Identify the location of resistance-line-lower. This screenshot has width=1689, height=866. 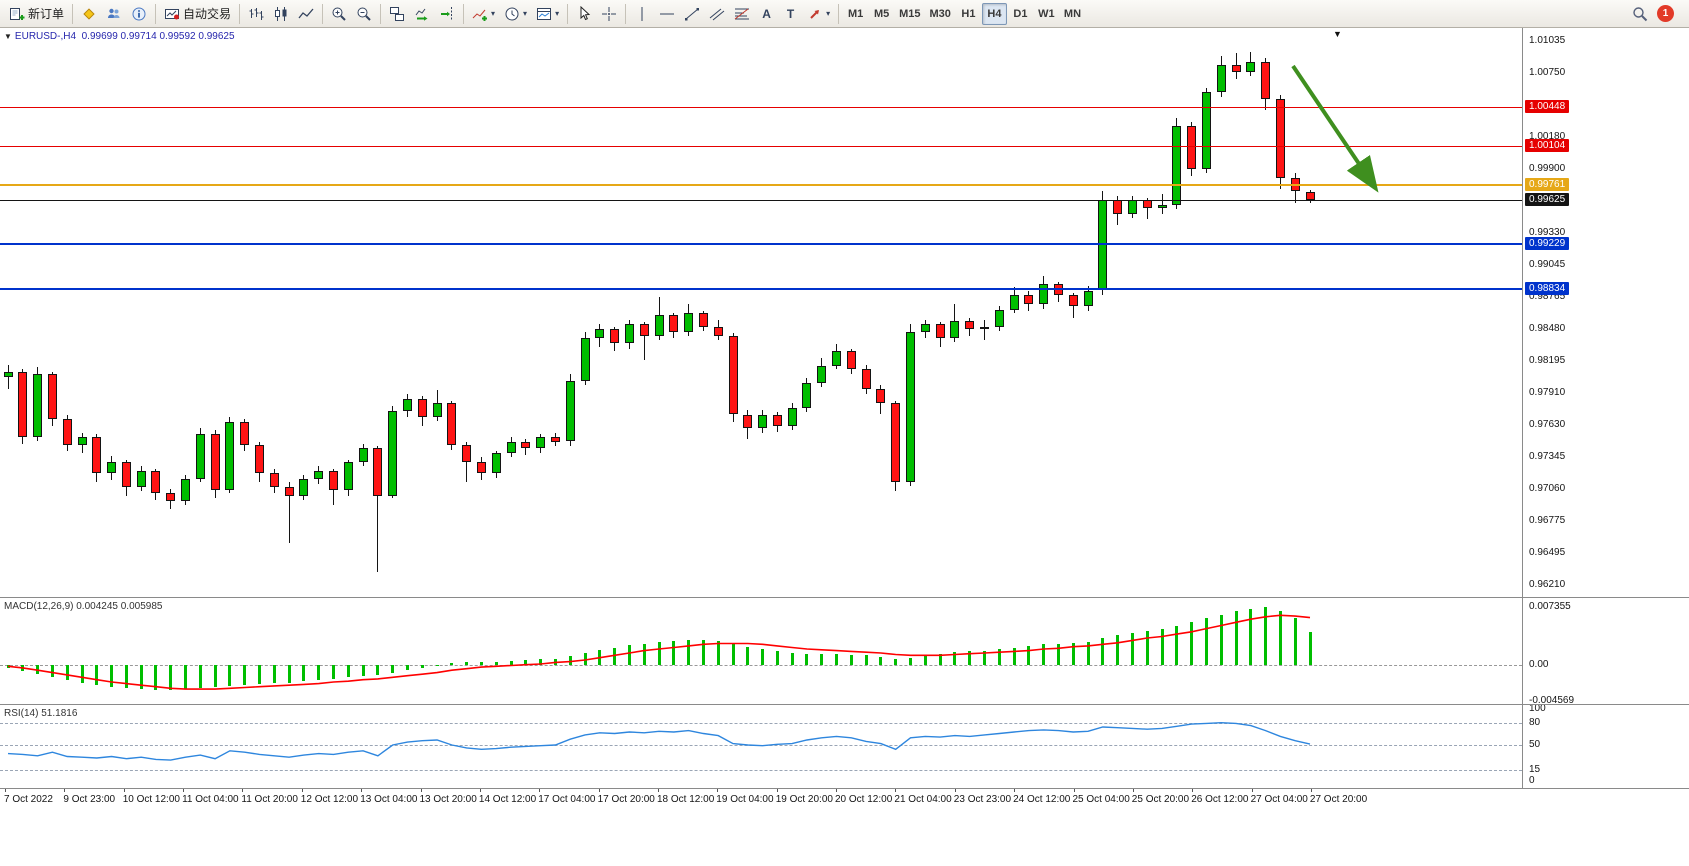
(761, 146).